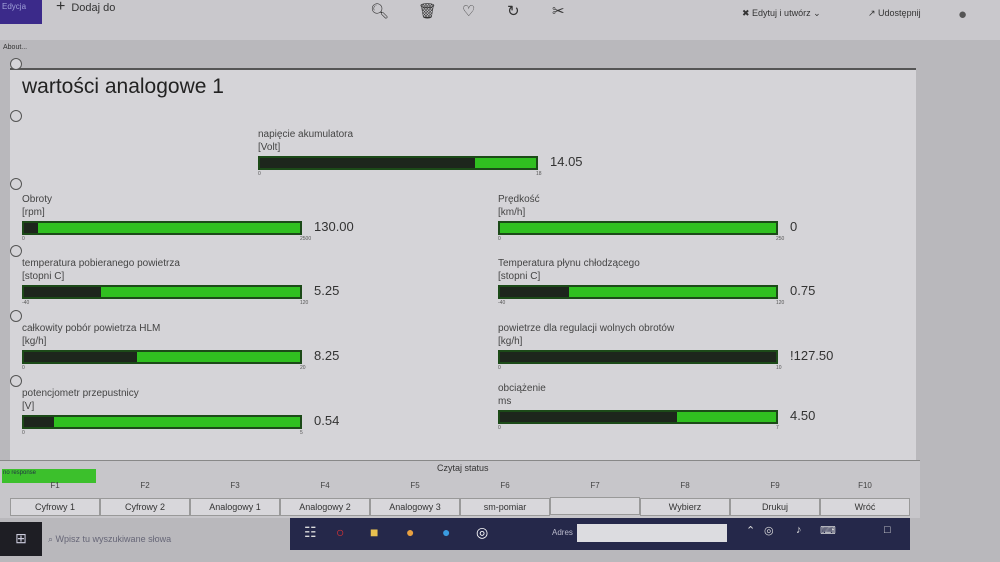  I want to click on taskbar: ☷ ○ ■ ● ● ◎ Adres ⌃ ◎ ♪ ⌨ □, so click(600, 534).